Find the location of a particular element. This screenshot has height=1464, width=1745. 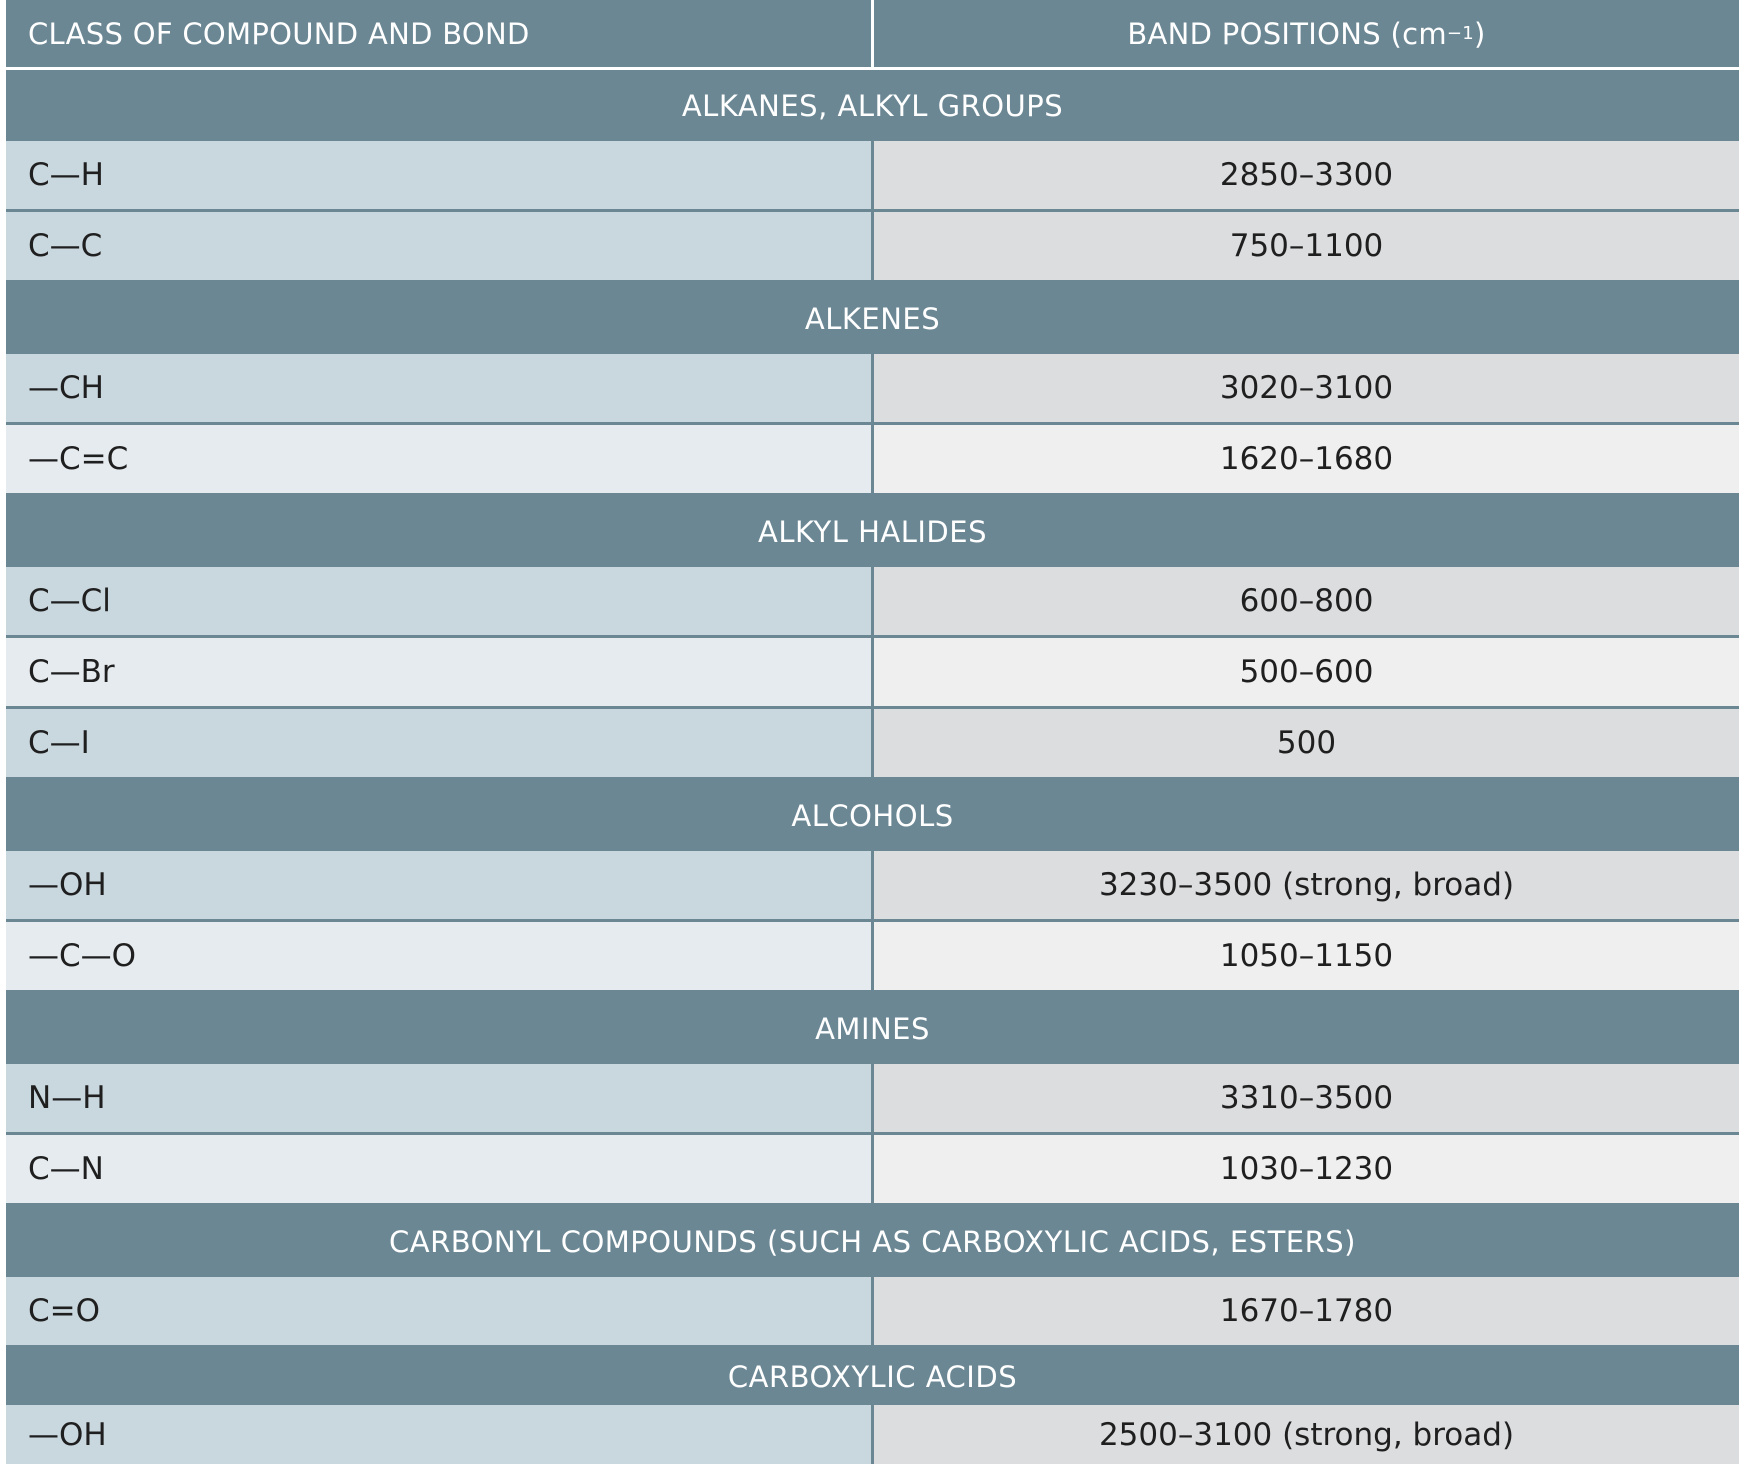

bond-cell: —C—O is located at coordinates (440, 956).